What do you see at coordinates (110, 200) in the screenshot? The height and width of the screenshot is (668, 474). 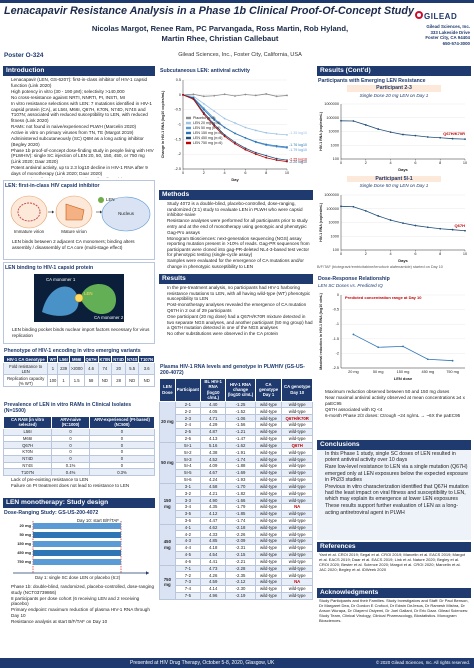 I see `diagram-label: LEN` at bounding box center [110, 200].